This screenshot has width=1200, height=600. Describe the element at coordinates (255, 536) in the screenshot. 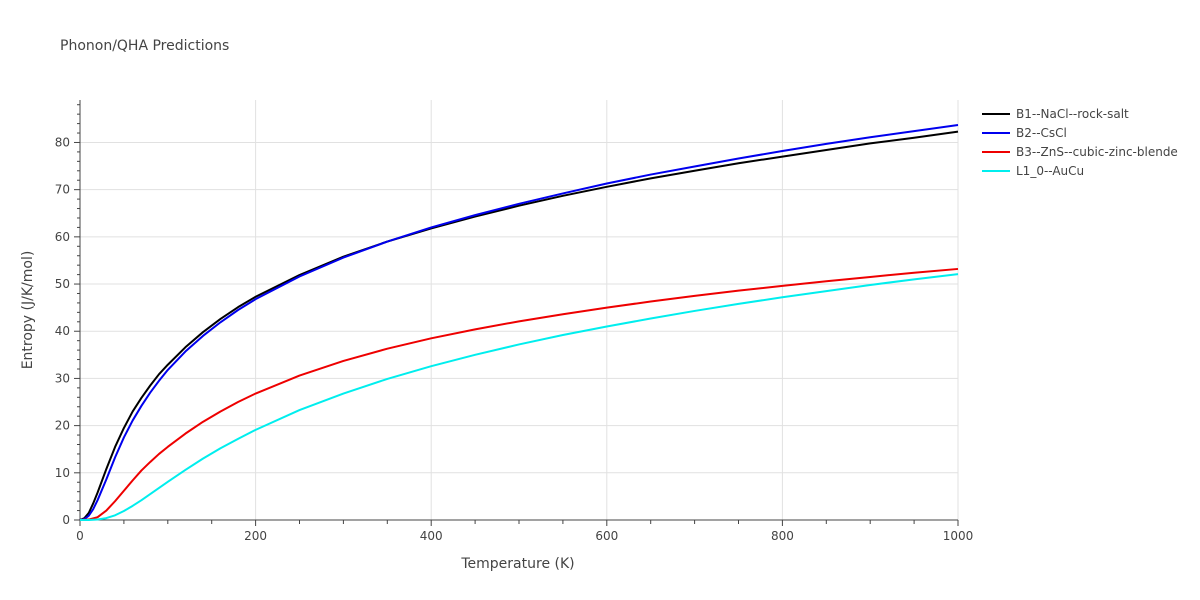

I see `x-tick-label: 200` at that location.